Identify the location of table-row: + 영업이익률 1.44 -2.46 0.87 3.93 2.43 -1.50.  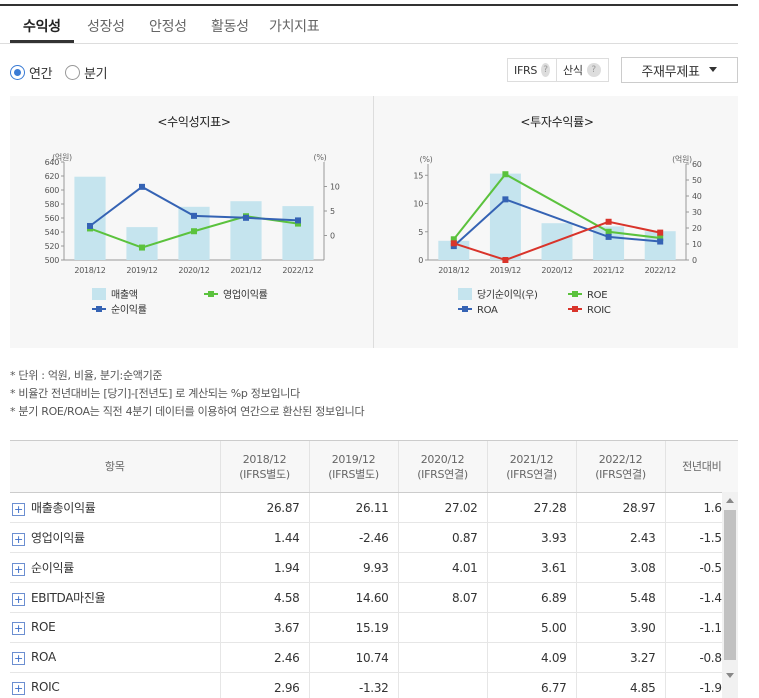
(374, 537).